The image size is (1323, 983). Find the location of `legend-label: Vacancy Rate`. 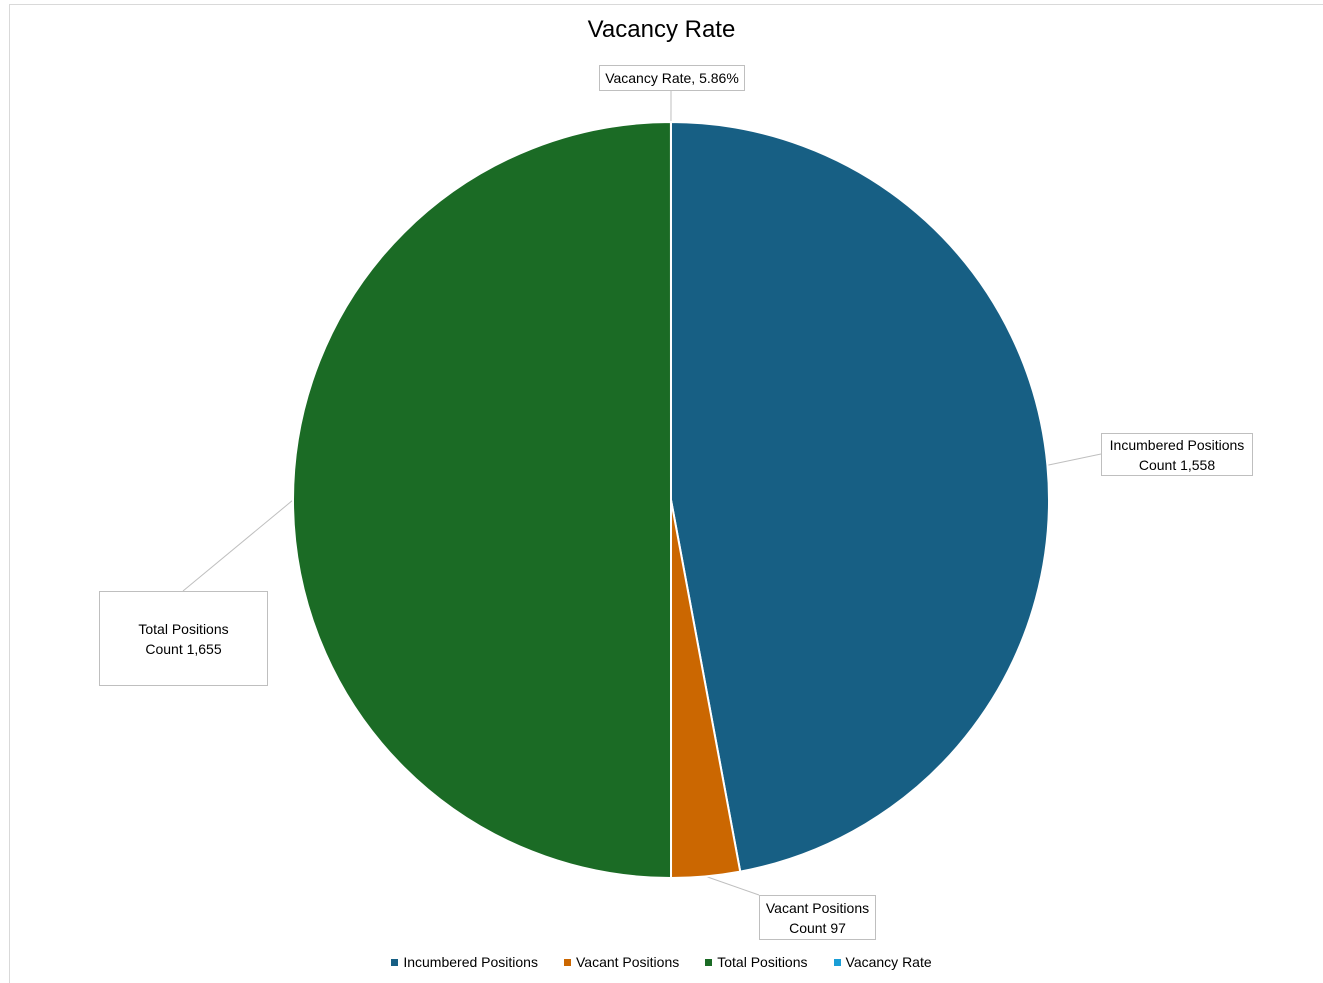

legend-label: Vacancy Rate is located at coordinates (888, 962).